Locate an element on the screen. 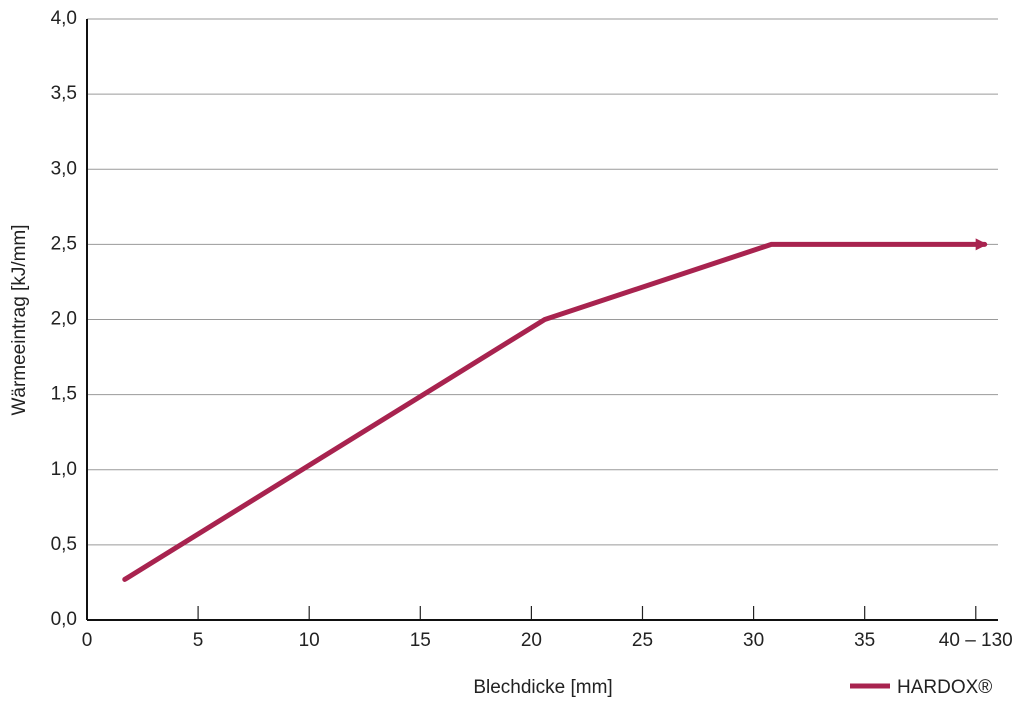  y-tick-label: 0,0 is located at coordinates (64, 619).